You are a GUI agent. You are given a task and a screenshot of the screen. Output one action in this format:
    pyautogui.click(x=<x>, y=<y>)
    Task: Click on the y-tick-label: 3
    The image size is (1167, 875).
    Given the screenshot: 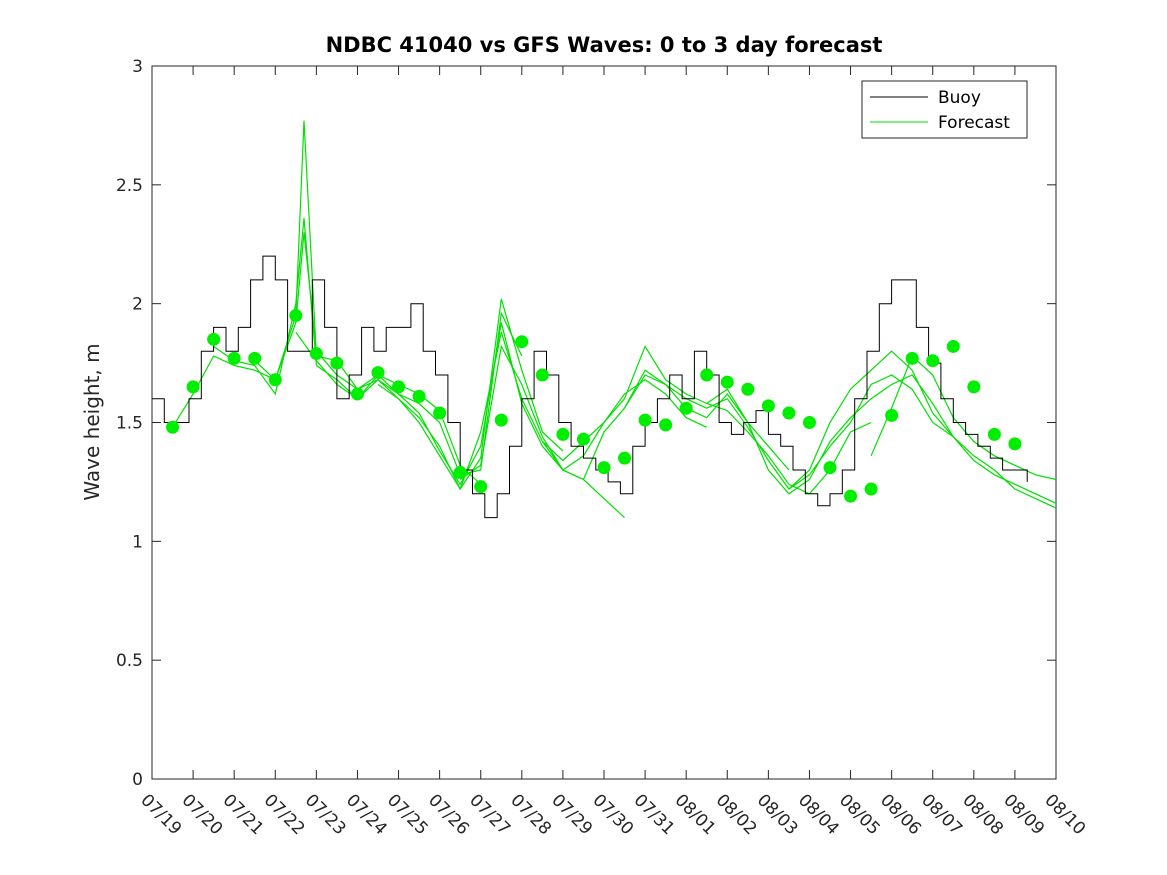 What is the action you would take?
    pyautogui.click(x=137, y=67)
    